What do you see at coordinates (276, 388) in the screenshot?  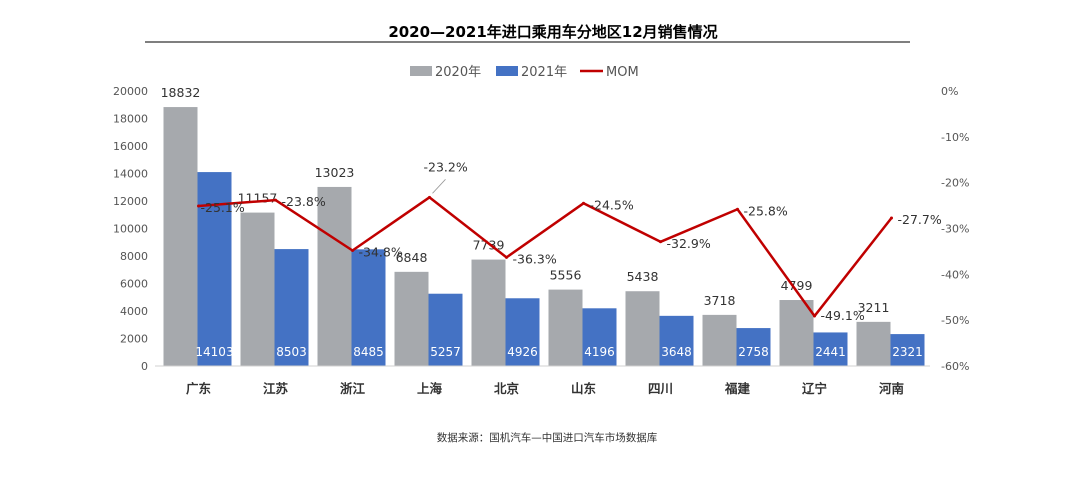 I see `category-label: 江苏` at bounding box center [276, 388].